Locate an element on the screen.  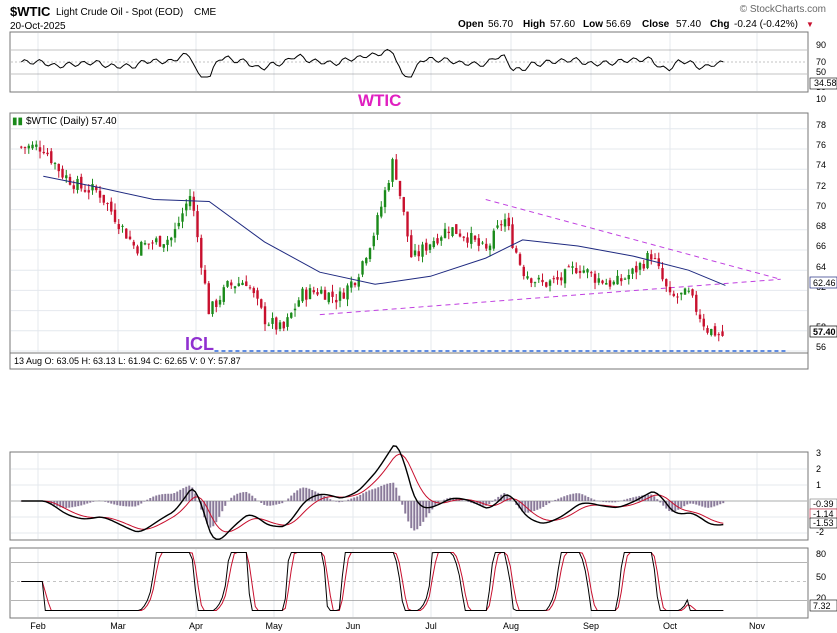
x-axis: Feb Mar Apr May Jun Jul Aug Sep Oct Nov is located at coordinates (397, 626).